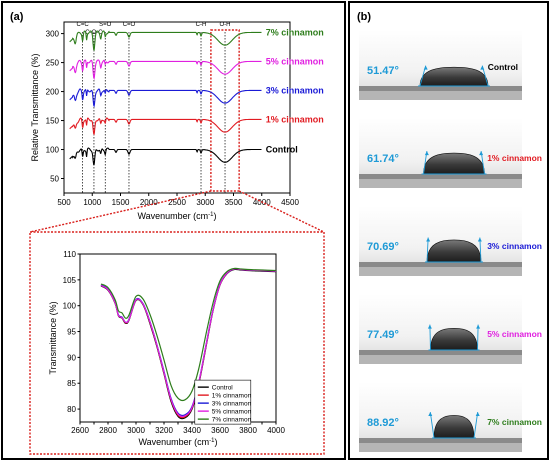 This screenshot has height=461, width=550. I want to click on legend-entry: Control, so click(223, 387).